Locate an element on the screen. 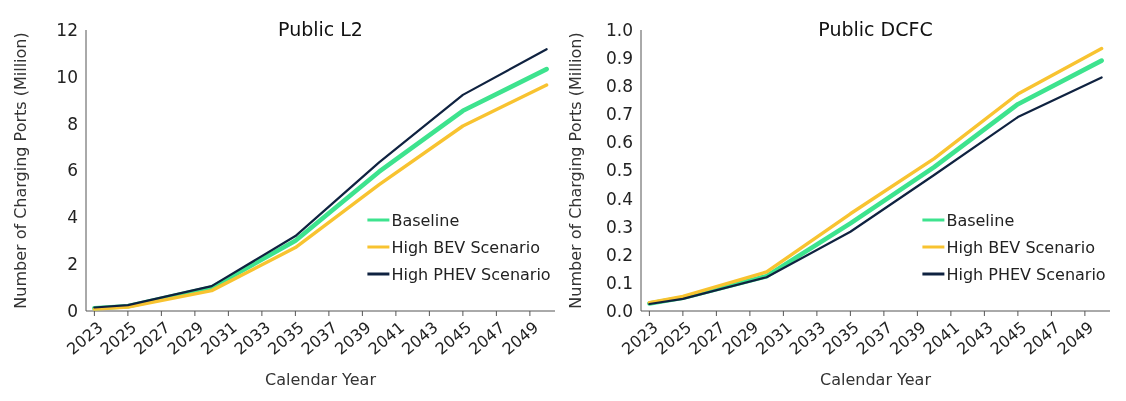 This screenshot has height=401, width=1126. y-tick-label: 8 is located at coordinates (72, 123).